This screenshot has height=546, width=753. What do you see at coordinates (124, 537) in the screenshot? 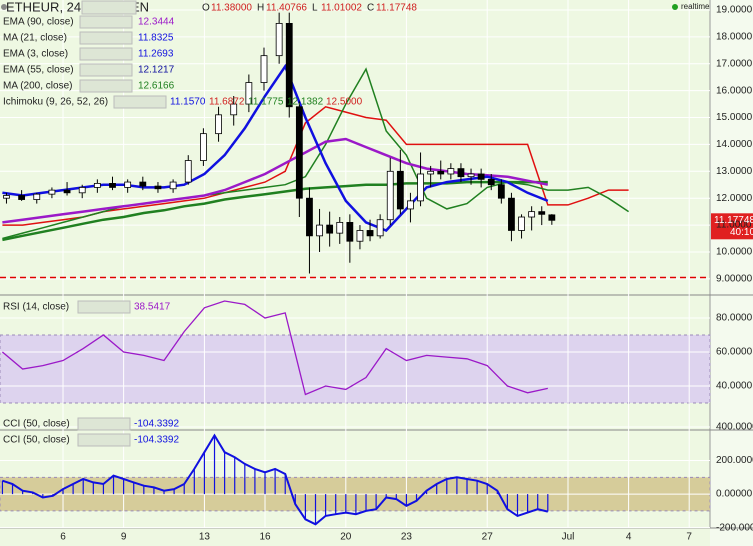
I see `x-tick-label: 9` at bounding box center [124, 537].